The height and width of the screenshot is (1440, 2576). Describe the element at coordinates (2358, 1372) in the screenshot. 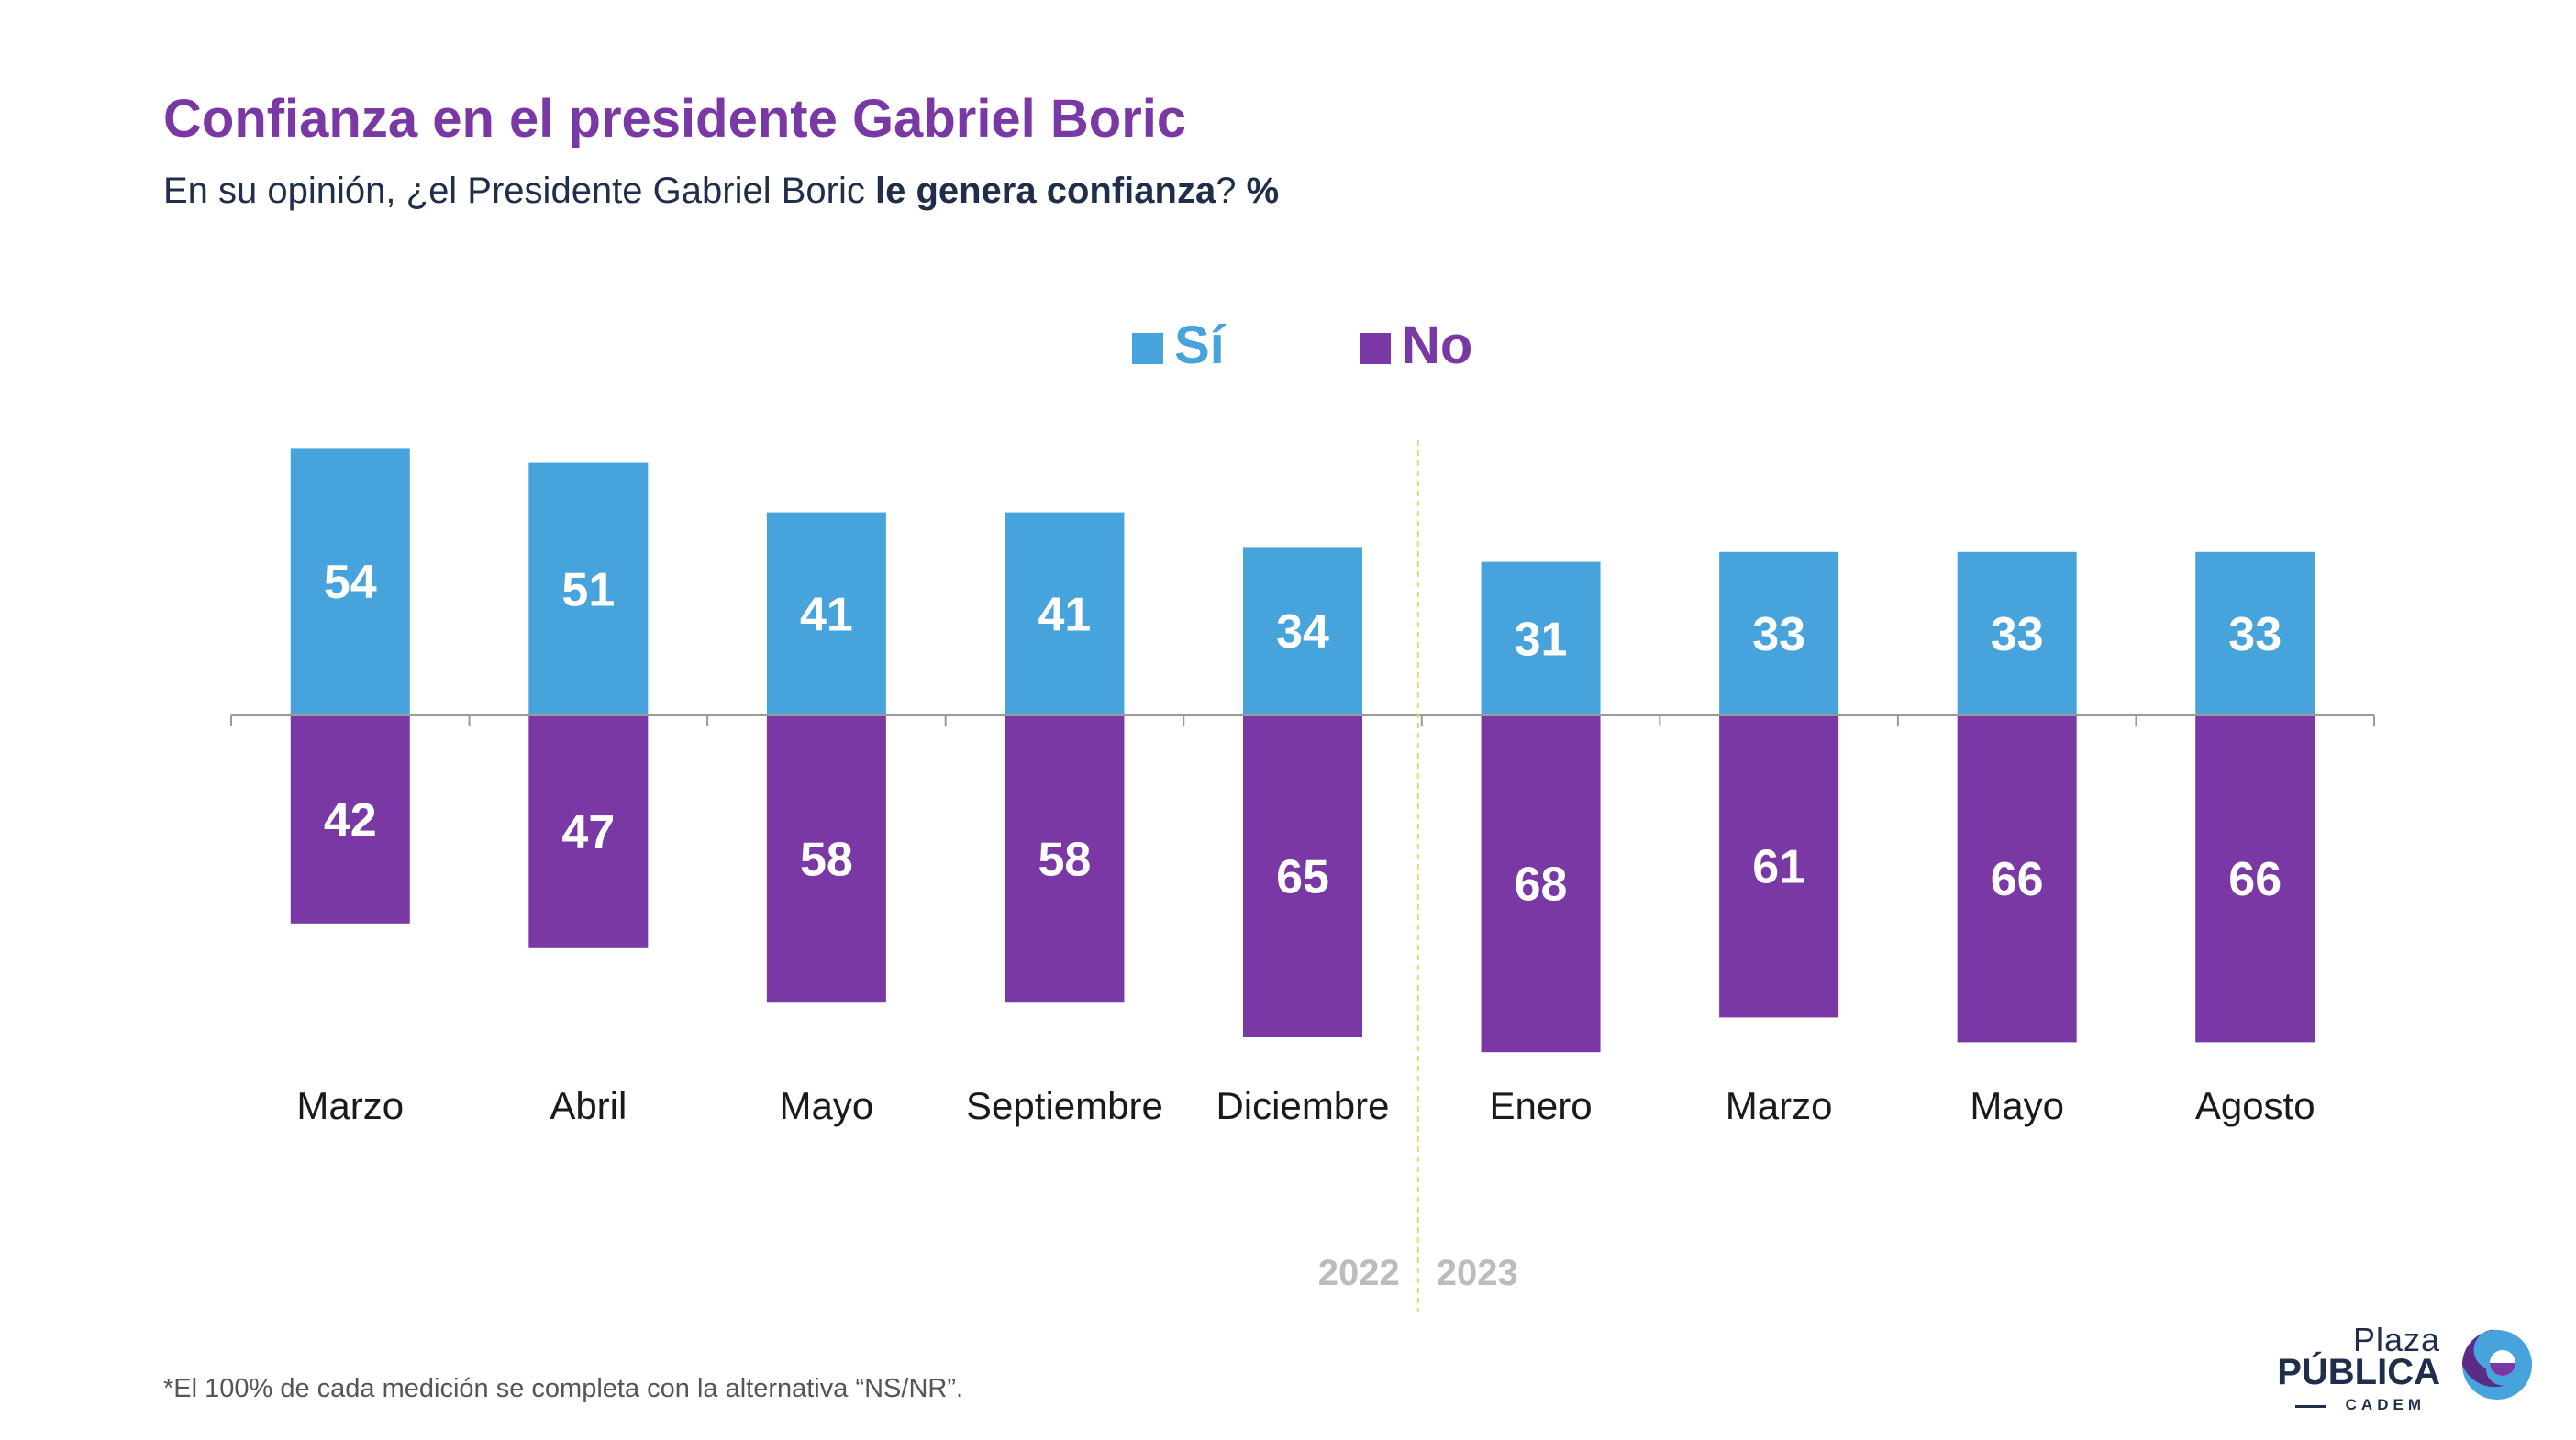

I see `logo-text-publica: PÚBLICA` at that location.